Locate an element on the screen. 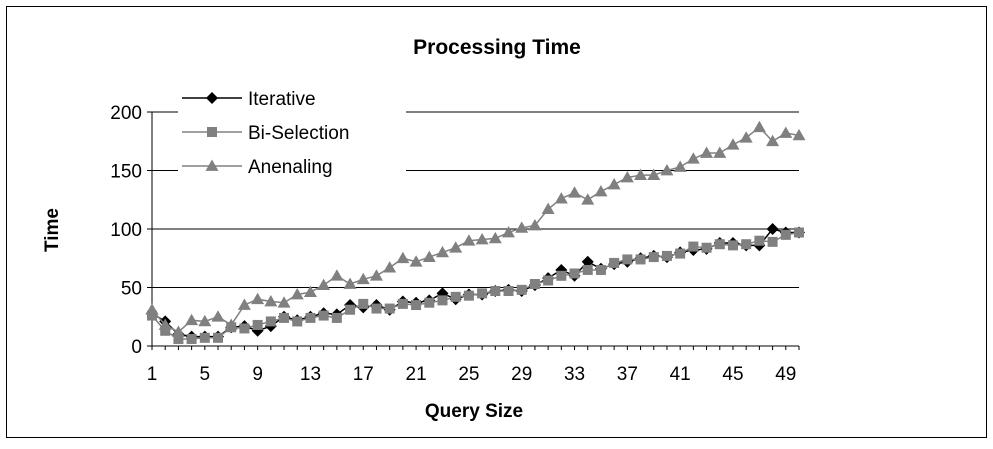  y-tick-label: 150 is located at coordinates (126, 172).